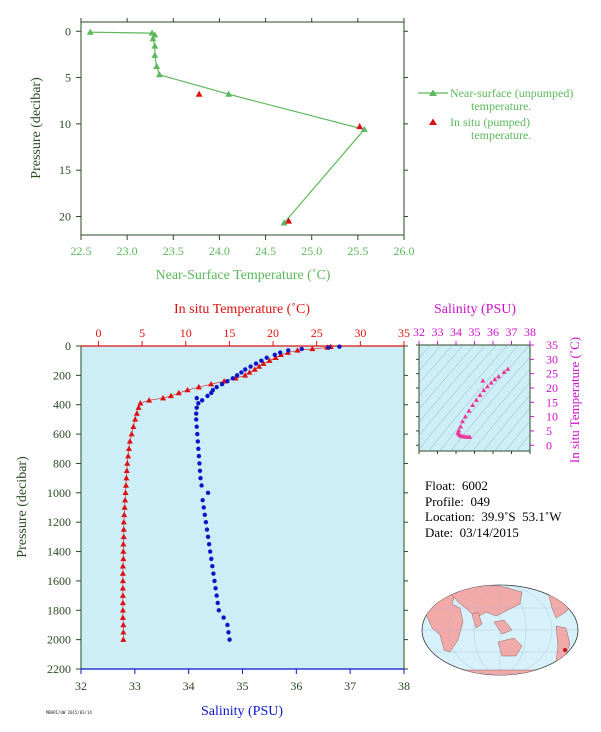 Image resolution: width=601 pixels, height=732 pixels. I want to click on ts-y-tick-label: 5, so click(549, 431).